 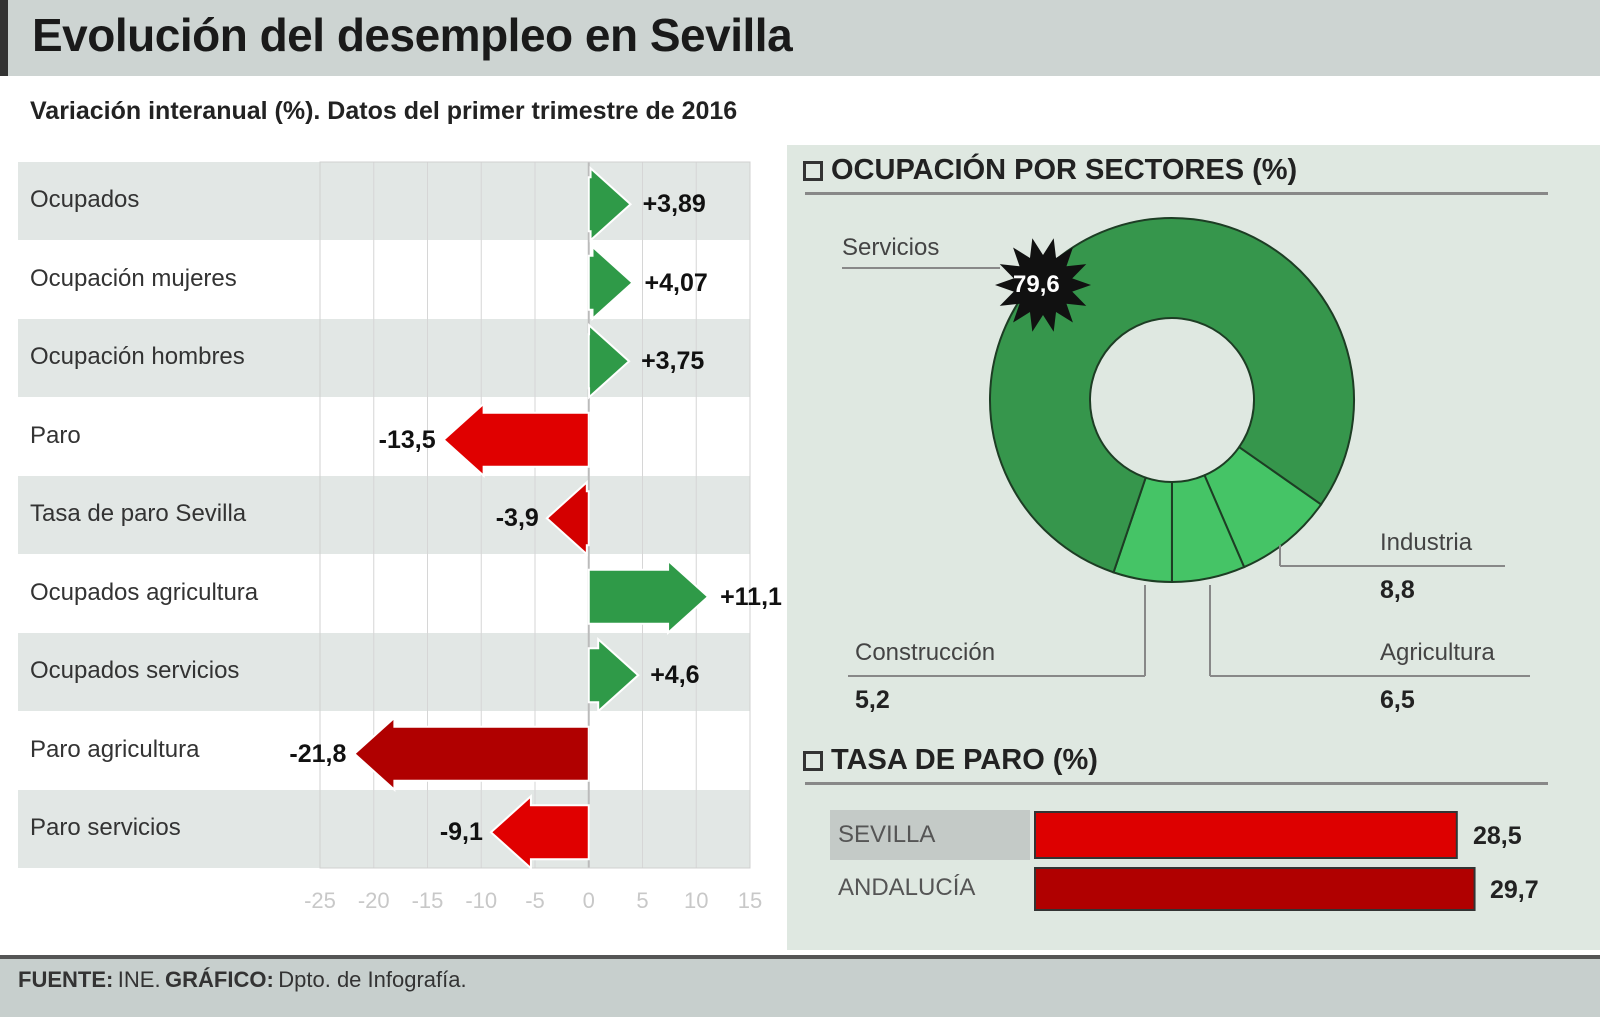 I want to click on label-agricultura: Agricultura, so click(x=1437, y=652).